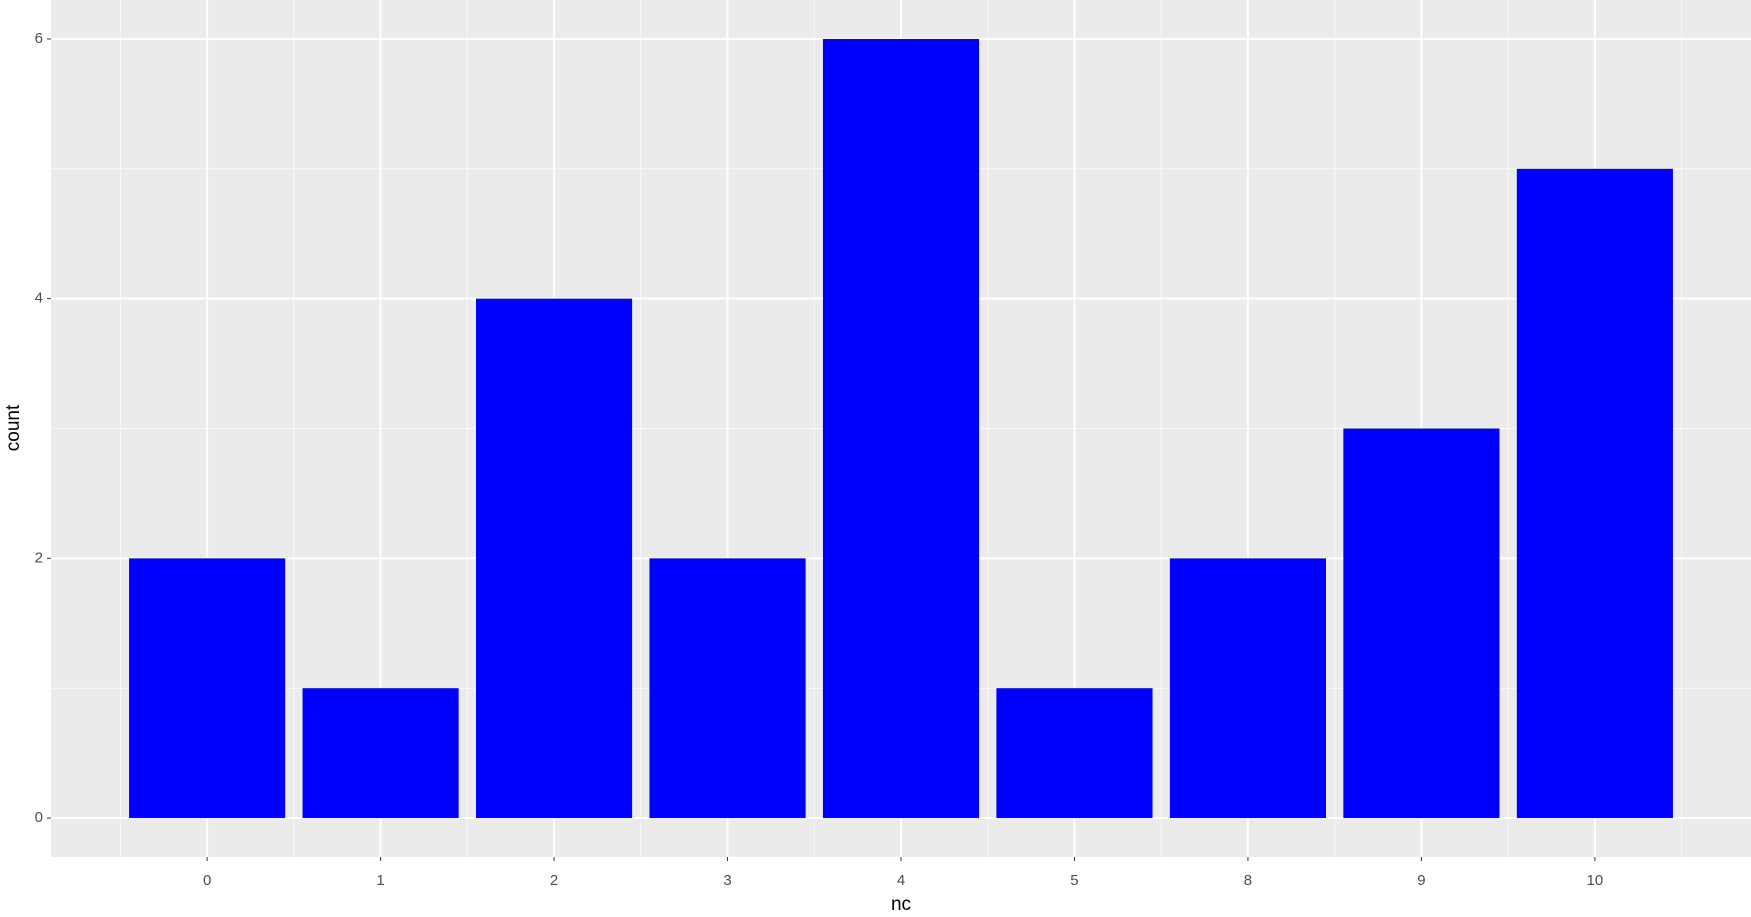  I want to click on x-axis-title: nc, so click(901, 904).